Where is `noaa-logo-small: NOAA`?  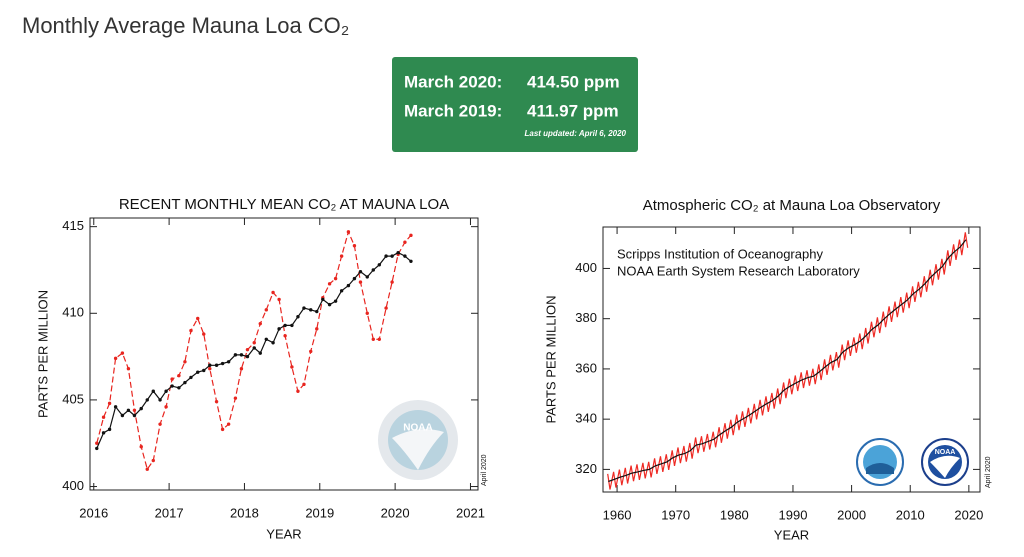 noaa-logo-small: NOAA is located at coordinates (945, 462).